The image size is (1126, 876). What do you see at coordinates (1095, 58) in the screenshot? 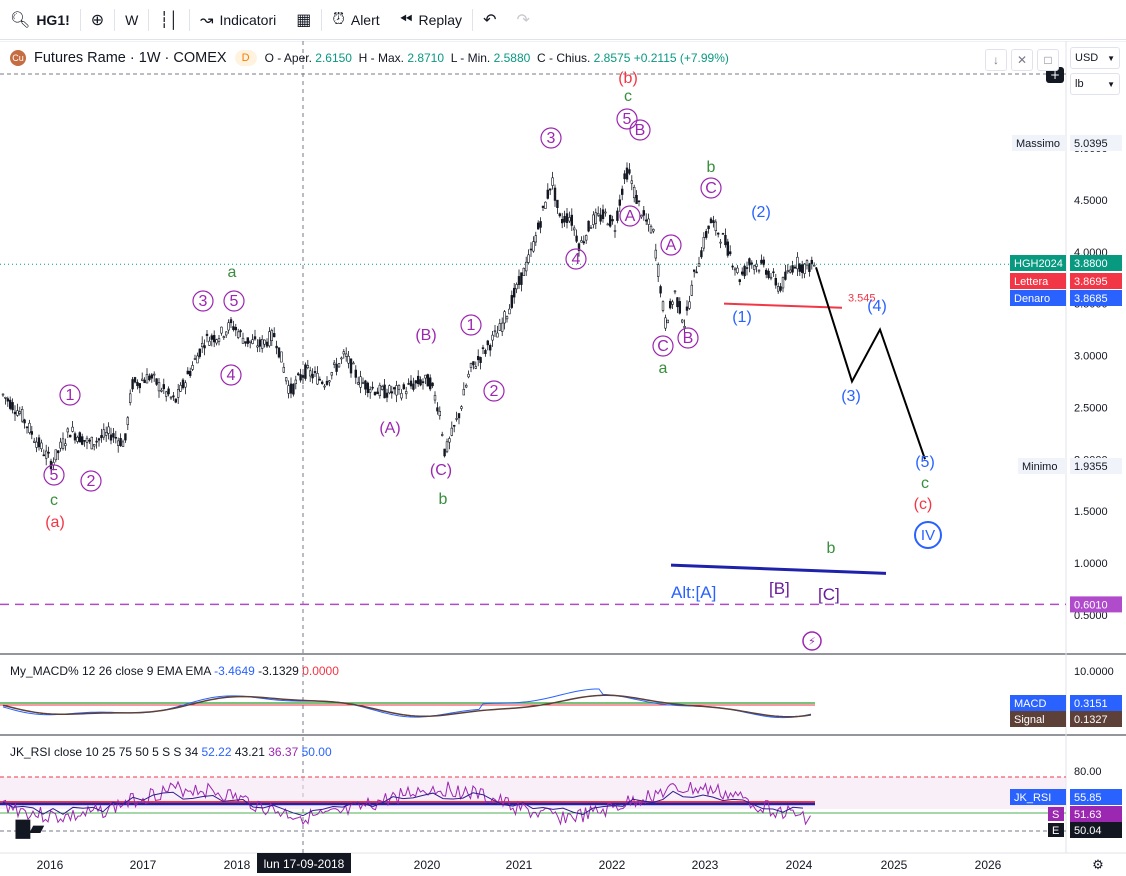
I see `currency-select: USD ▼` at bounding box center [1095, 58].